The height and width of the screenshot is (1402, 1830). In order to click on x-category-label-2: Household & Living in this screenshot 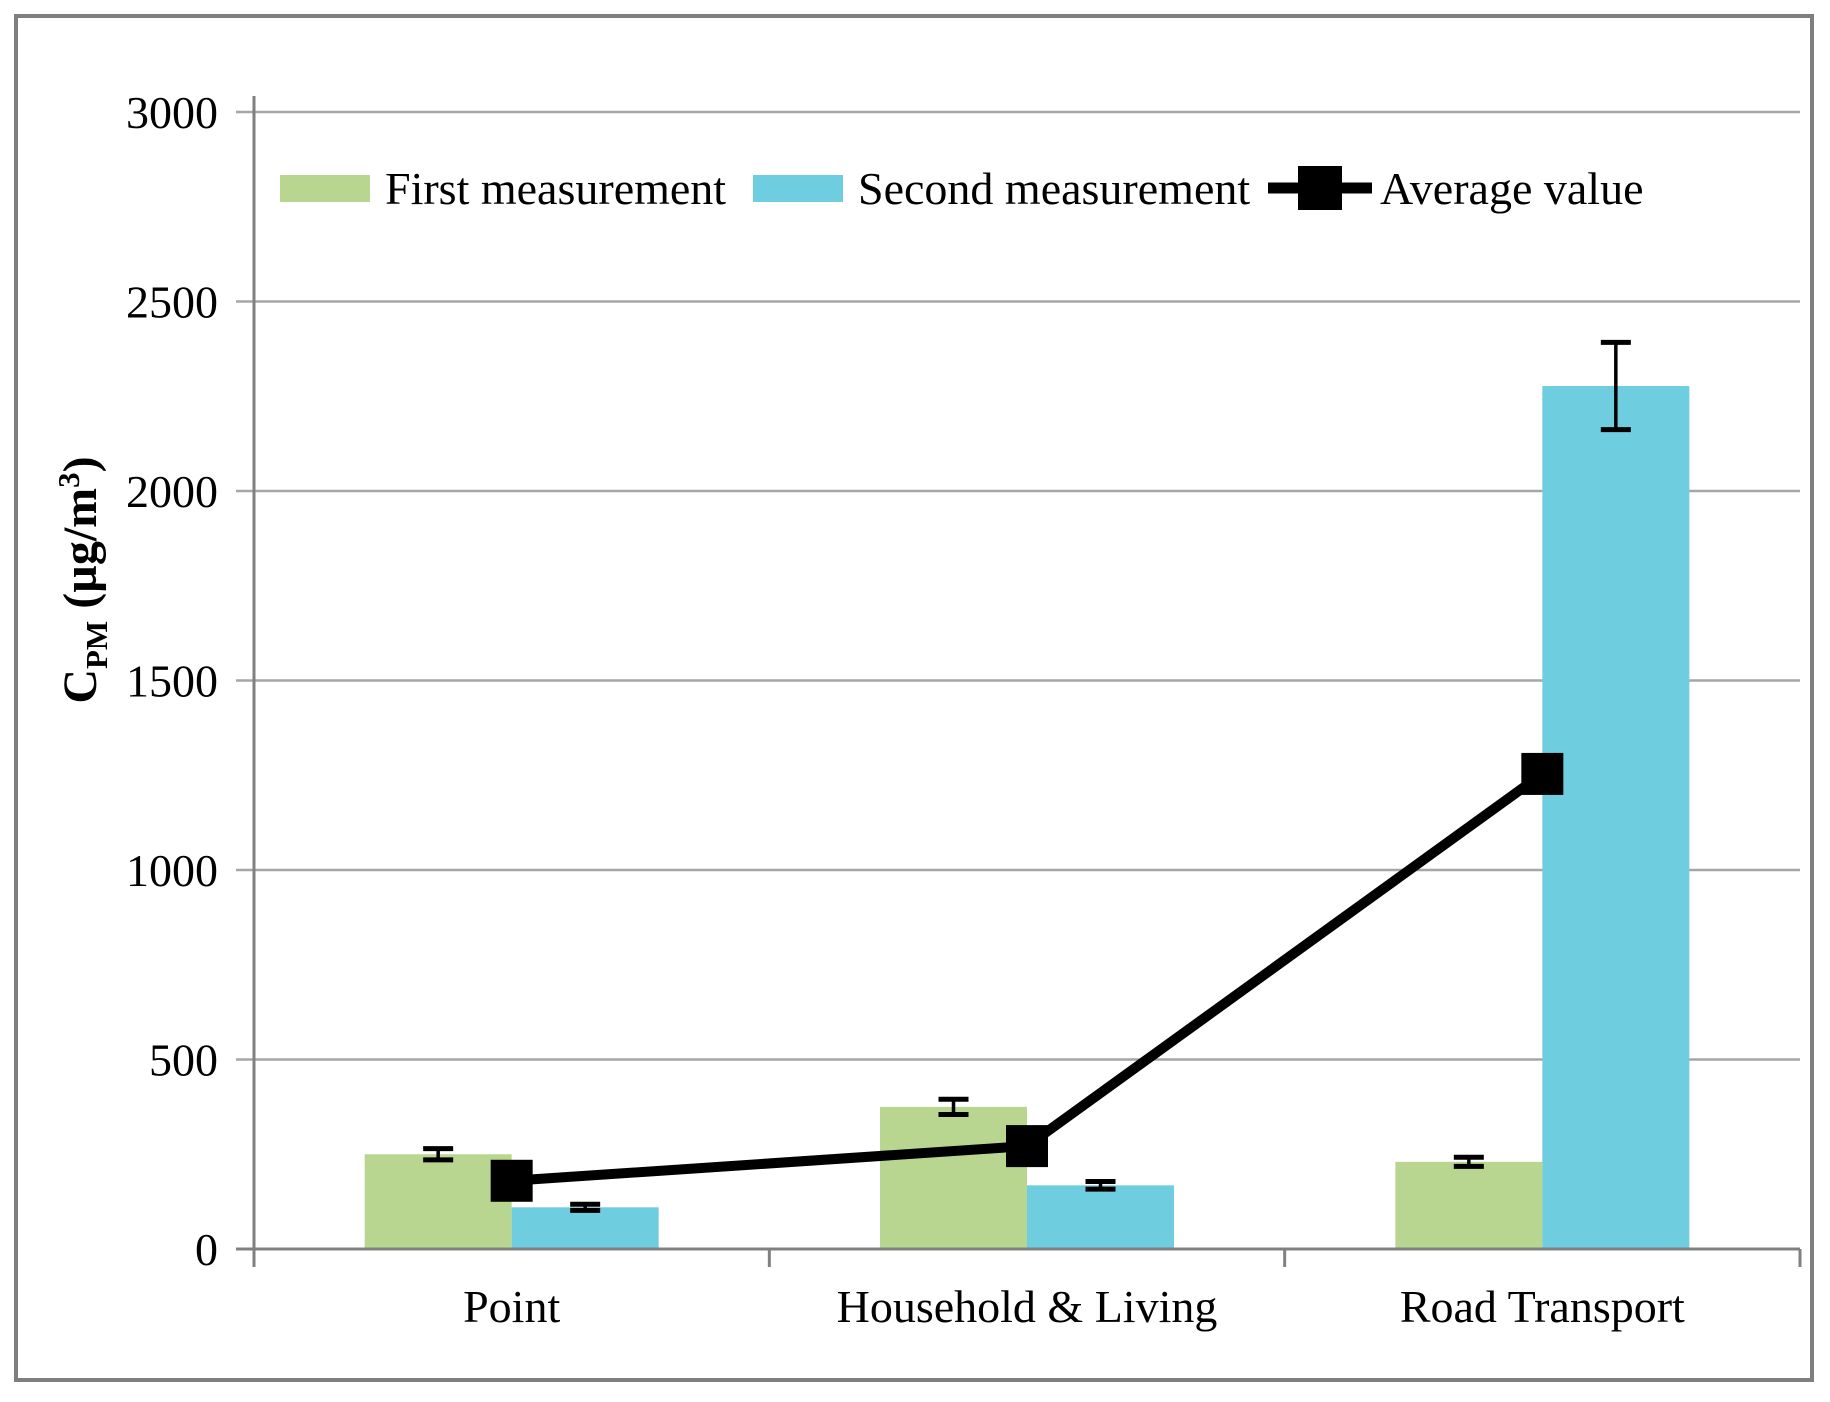, I will do `click(1027, 1306)`.